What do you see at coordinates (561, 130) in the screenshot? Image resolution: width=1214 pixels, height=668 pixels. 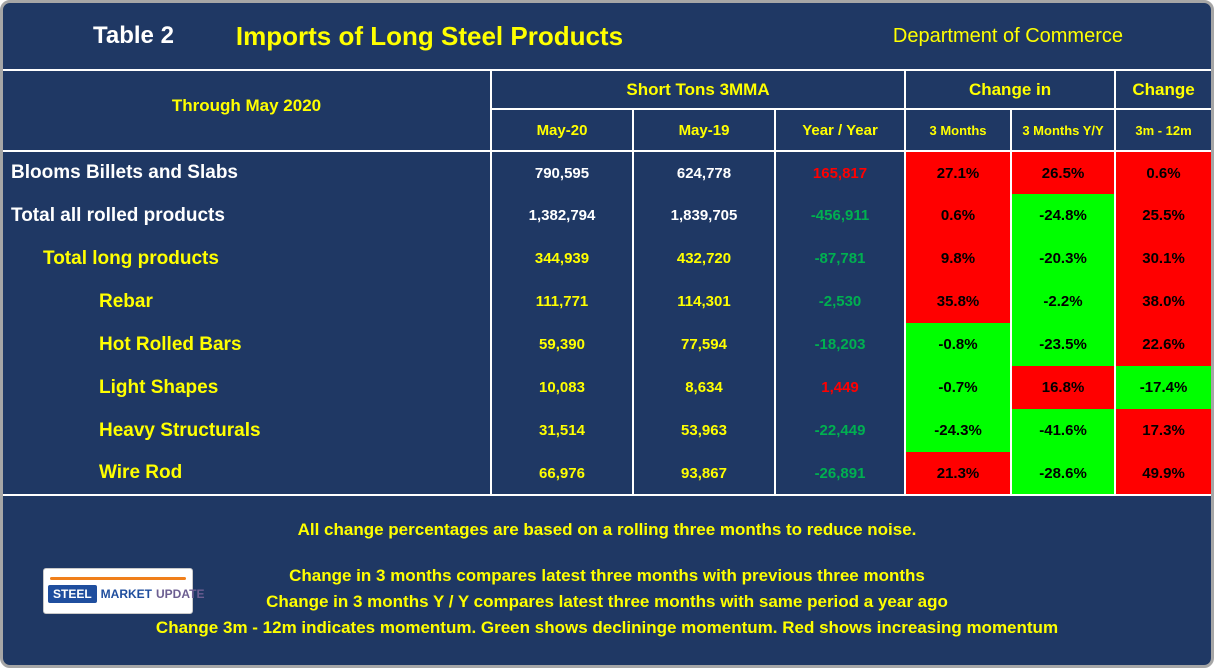 I see `column-header-may20: May-20` at bounding box center [561, 130].